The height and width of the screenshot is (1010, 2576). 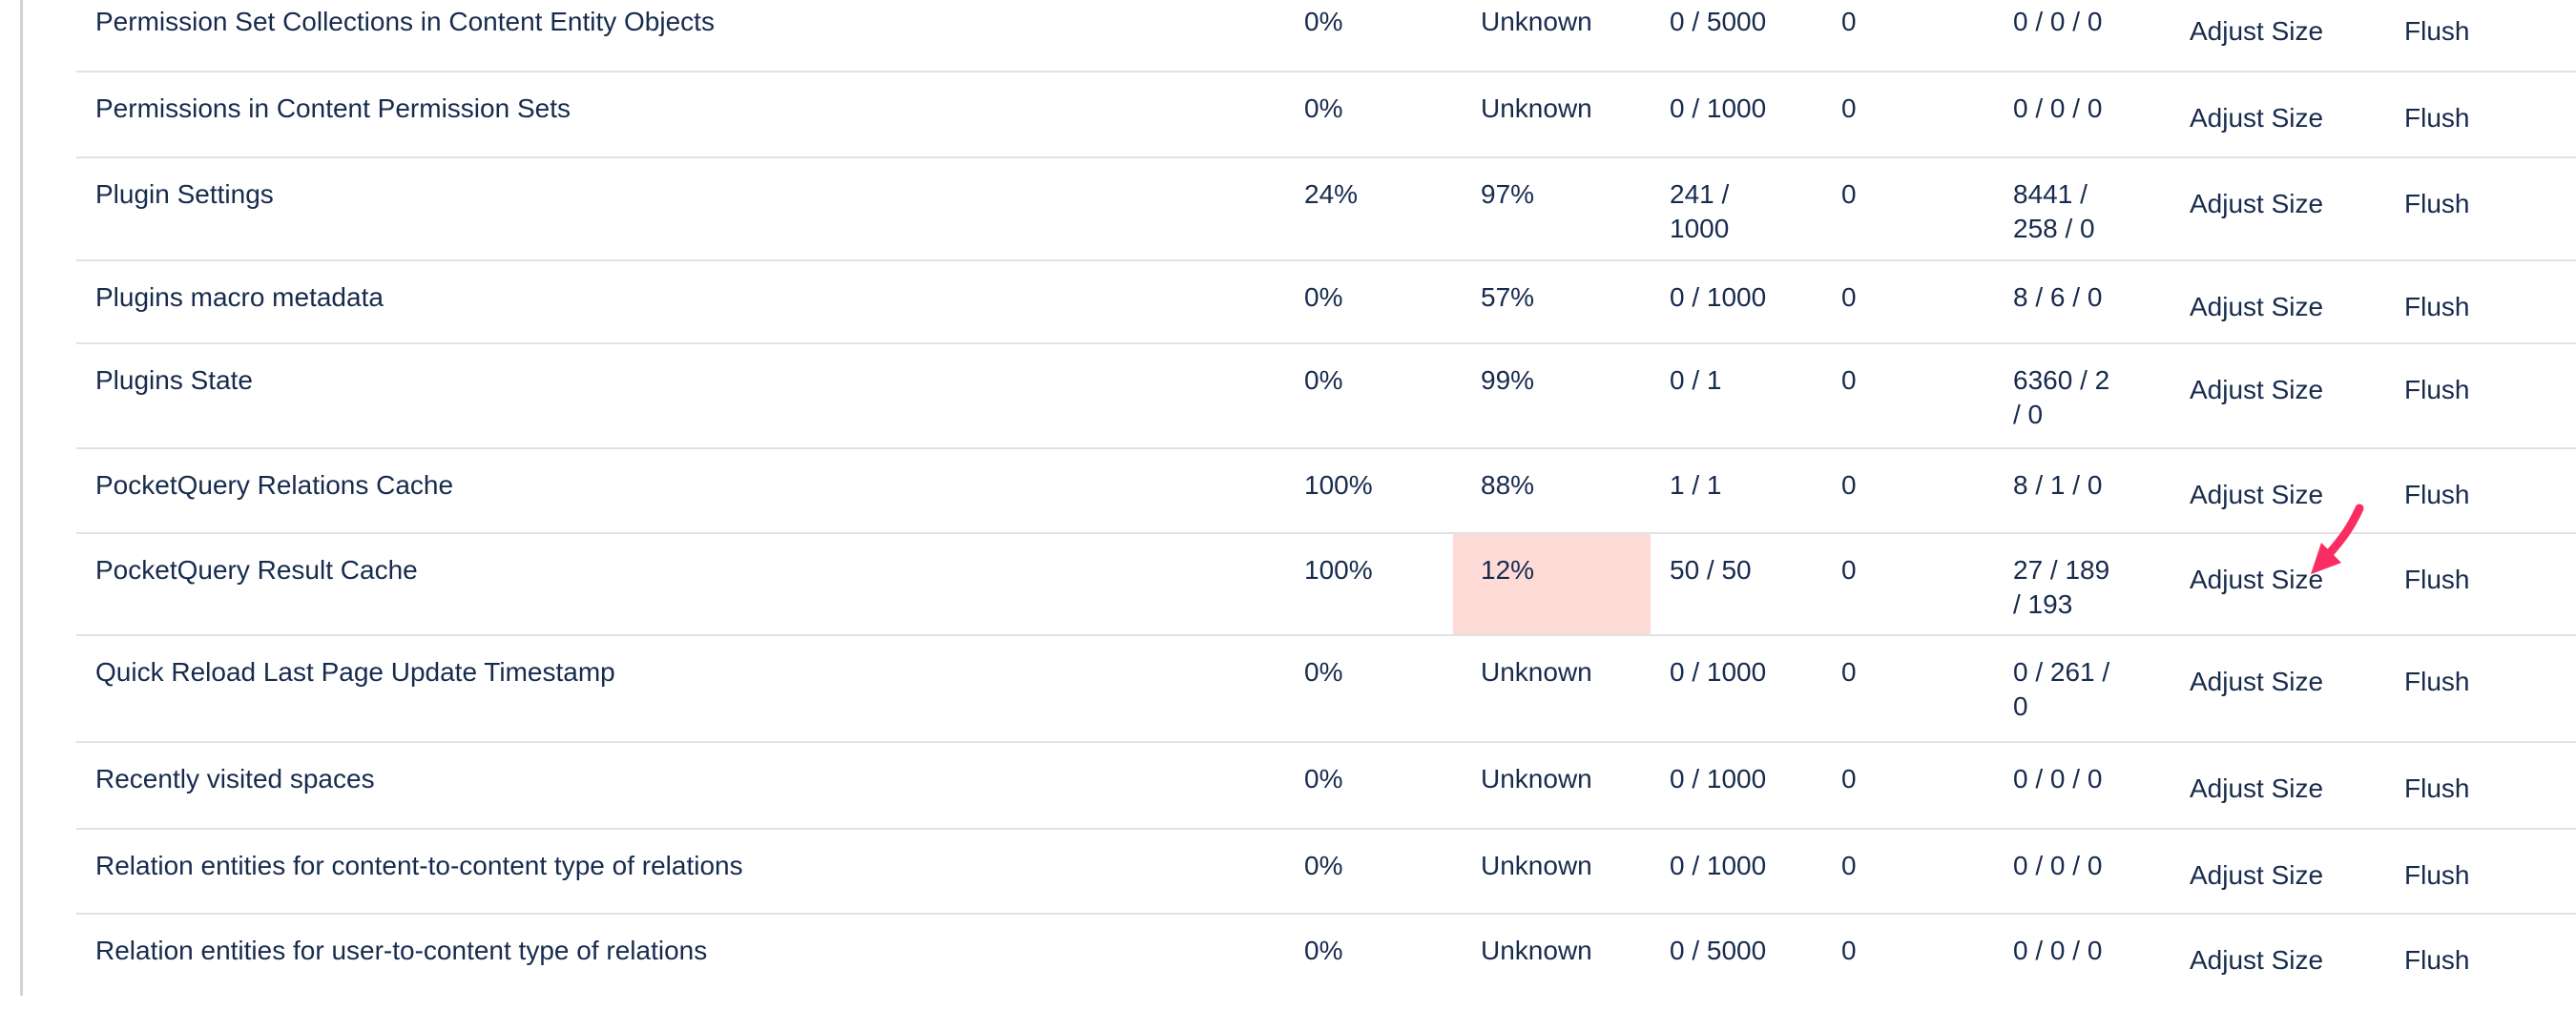 What do you see at coordinates (1552, 301) in the screenshot?
I see `percent-used-cell: 57%` at bounding box center [1552, 301].